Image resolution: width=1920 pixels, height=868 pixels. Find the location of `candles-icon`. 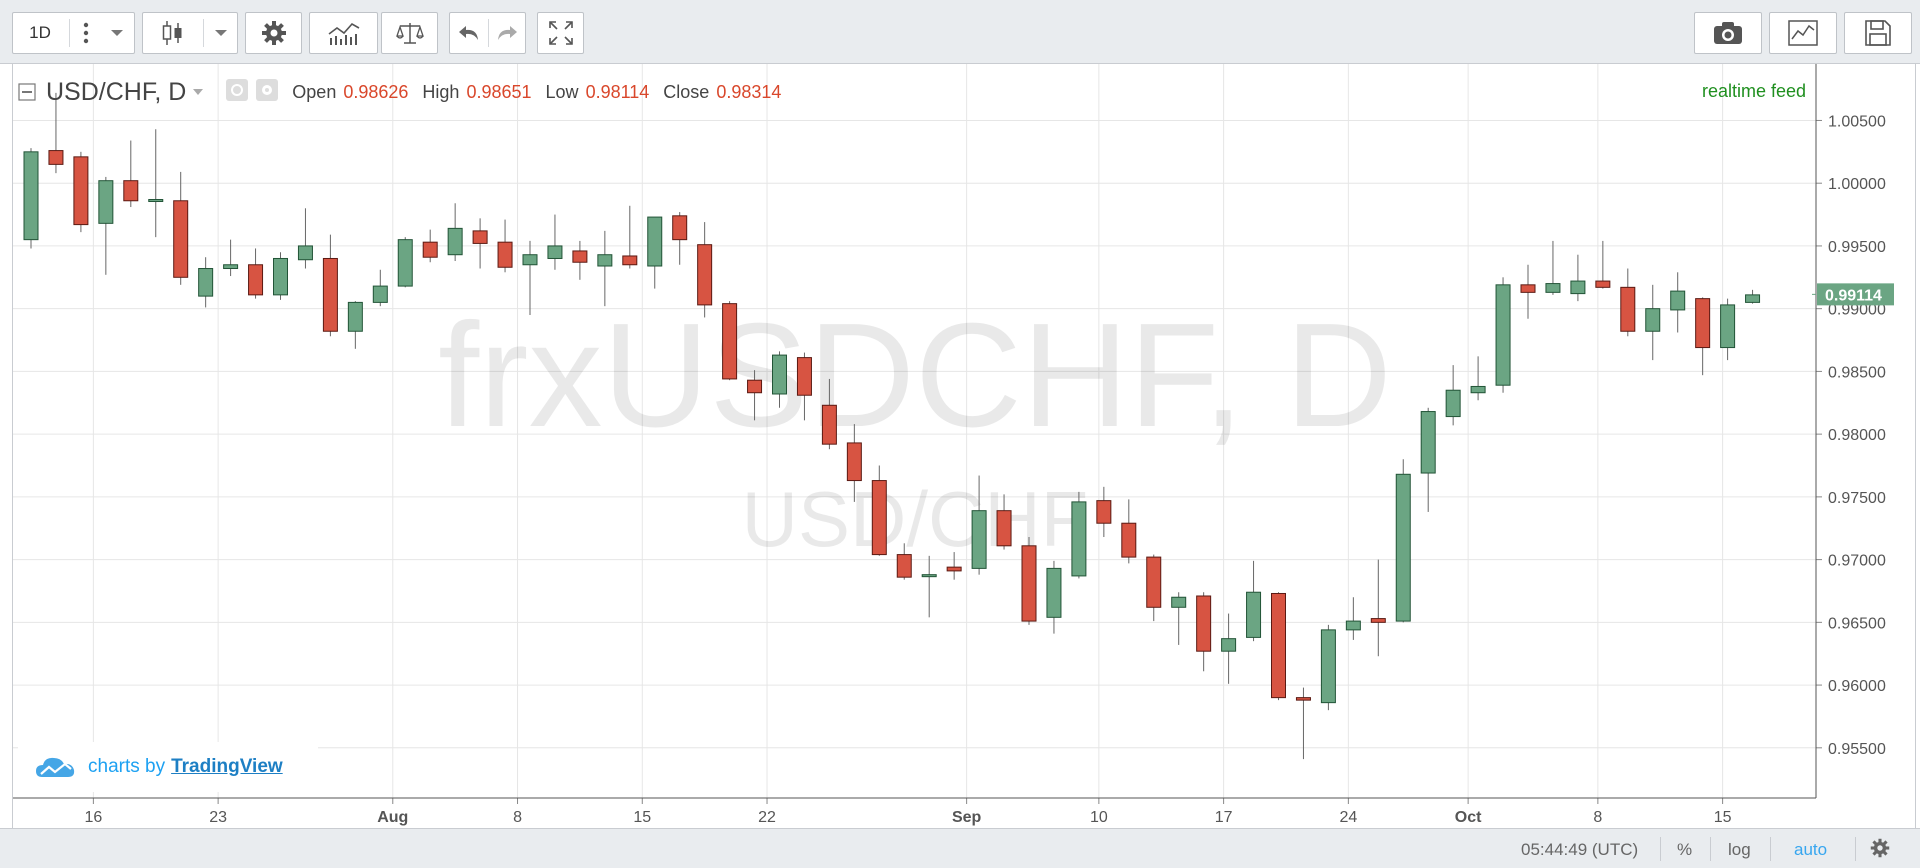

candles-icon is located at coordinates (172, 33).